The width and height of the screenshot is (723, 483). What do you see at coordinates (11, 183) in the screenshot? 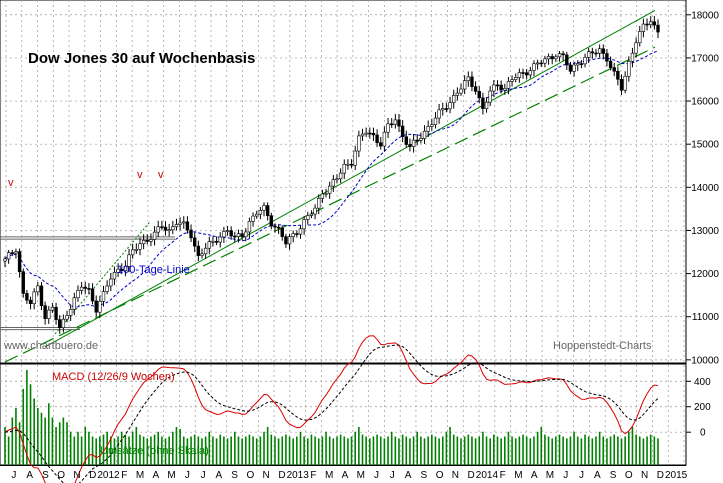
I see `top-marker: v` at bounding box center [11, 183].